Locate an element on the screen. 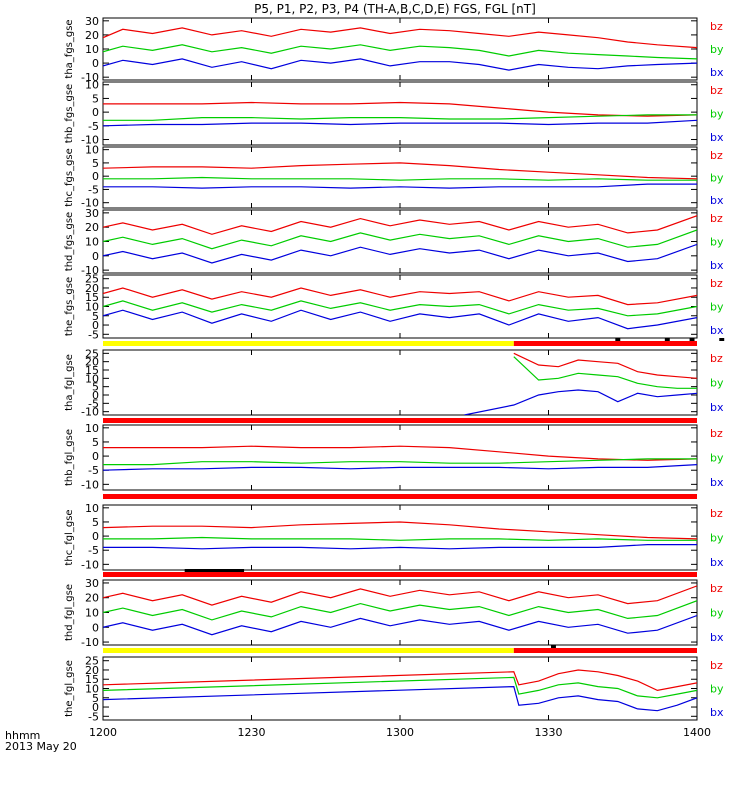  y-axis-title: thc_fgs_gse is located at coordinates (69, 177).